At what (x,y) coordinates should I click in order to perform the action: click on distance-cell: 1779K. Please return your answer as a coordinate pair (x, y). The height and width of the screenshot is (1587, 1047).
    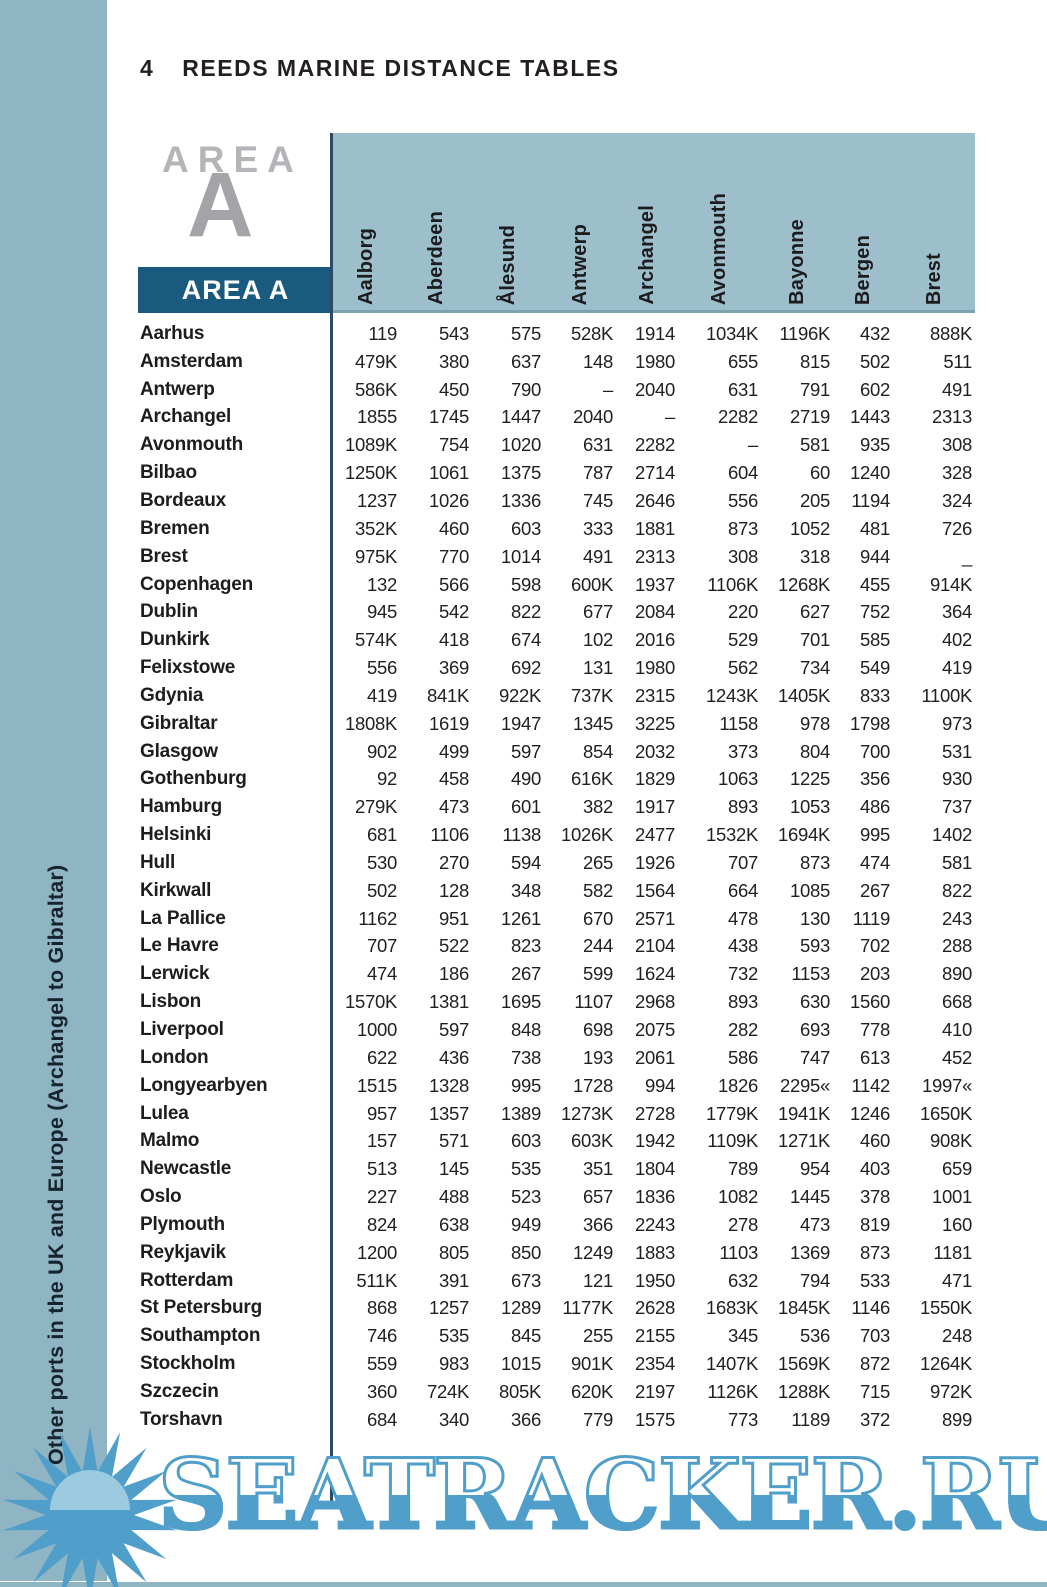
    Looking at the image, I should click on (732, 1113).